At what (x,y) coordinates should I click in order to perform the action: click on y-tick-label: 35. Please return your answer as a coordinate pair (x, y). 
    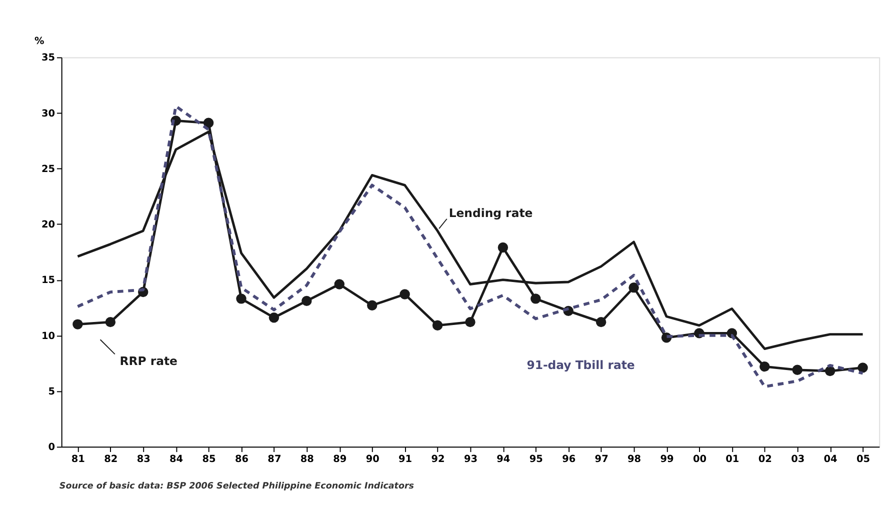
    Looking at the image, I should click on (48, 58).